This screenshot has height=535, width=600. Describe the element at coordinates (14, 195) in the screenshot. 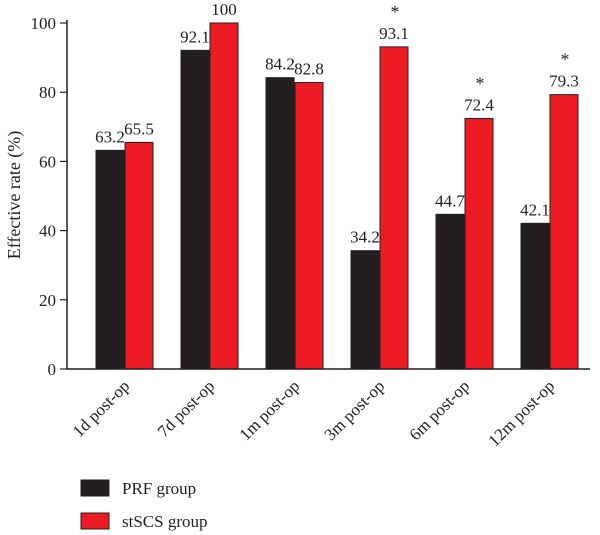

I see `y-axis-label: Effective rate (%)` at that location.